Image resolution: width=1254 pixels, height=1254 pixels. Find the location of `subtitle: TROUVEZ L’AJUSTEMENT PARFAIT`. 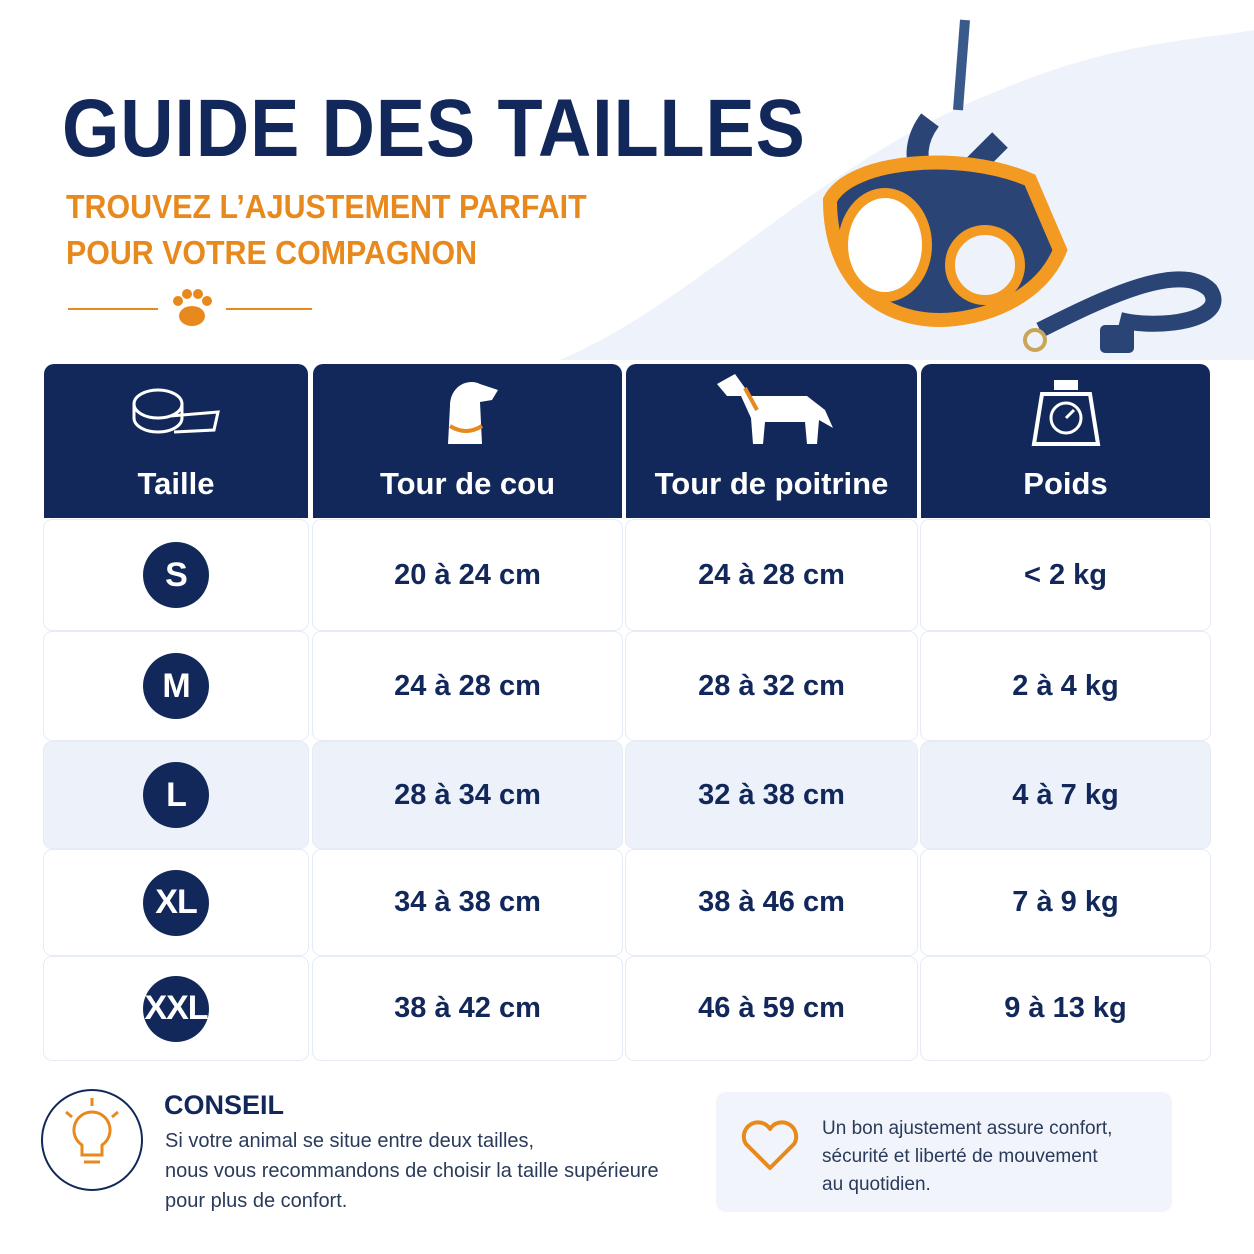

subtitle: TROUVEZ L’AJUSTEMENT PARFAIT is located at coordinates (326, 206).